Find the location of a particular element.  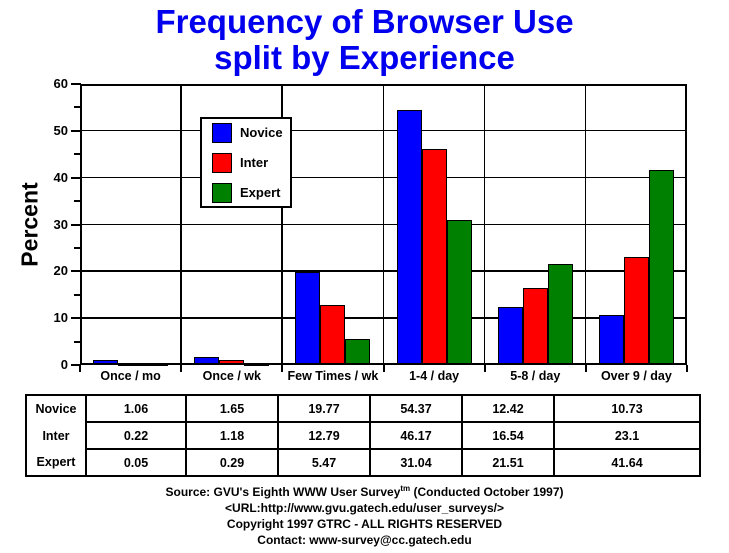

legend-label: Expert is located at coordinates (260, 192).